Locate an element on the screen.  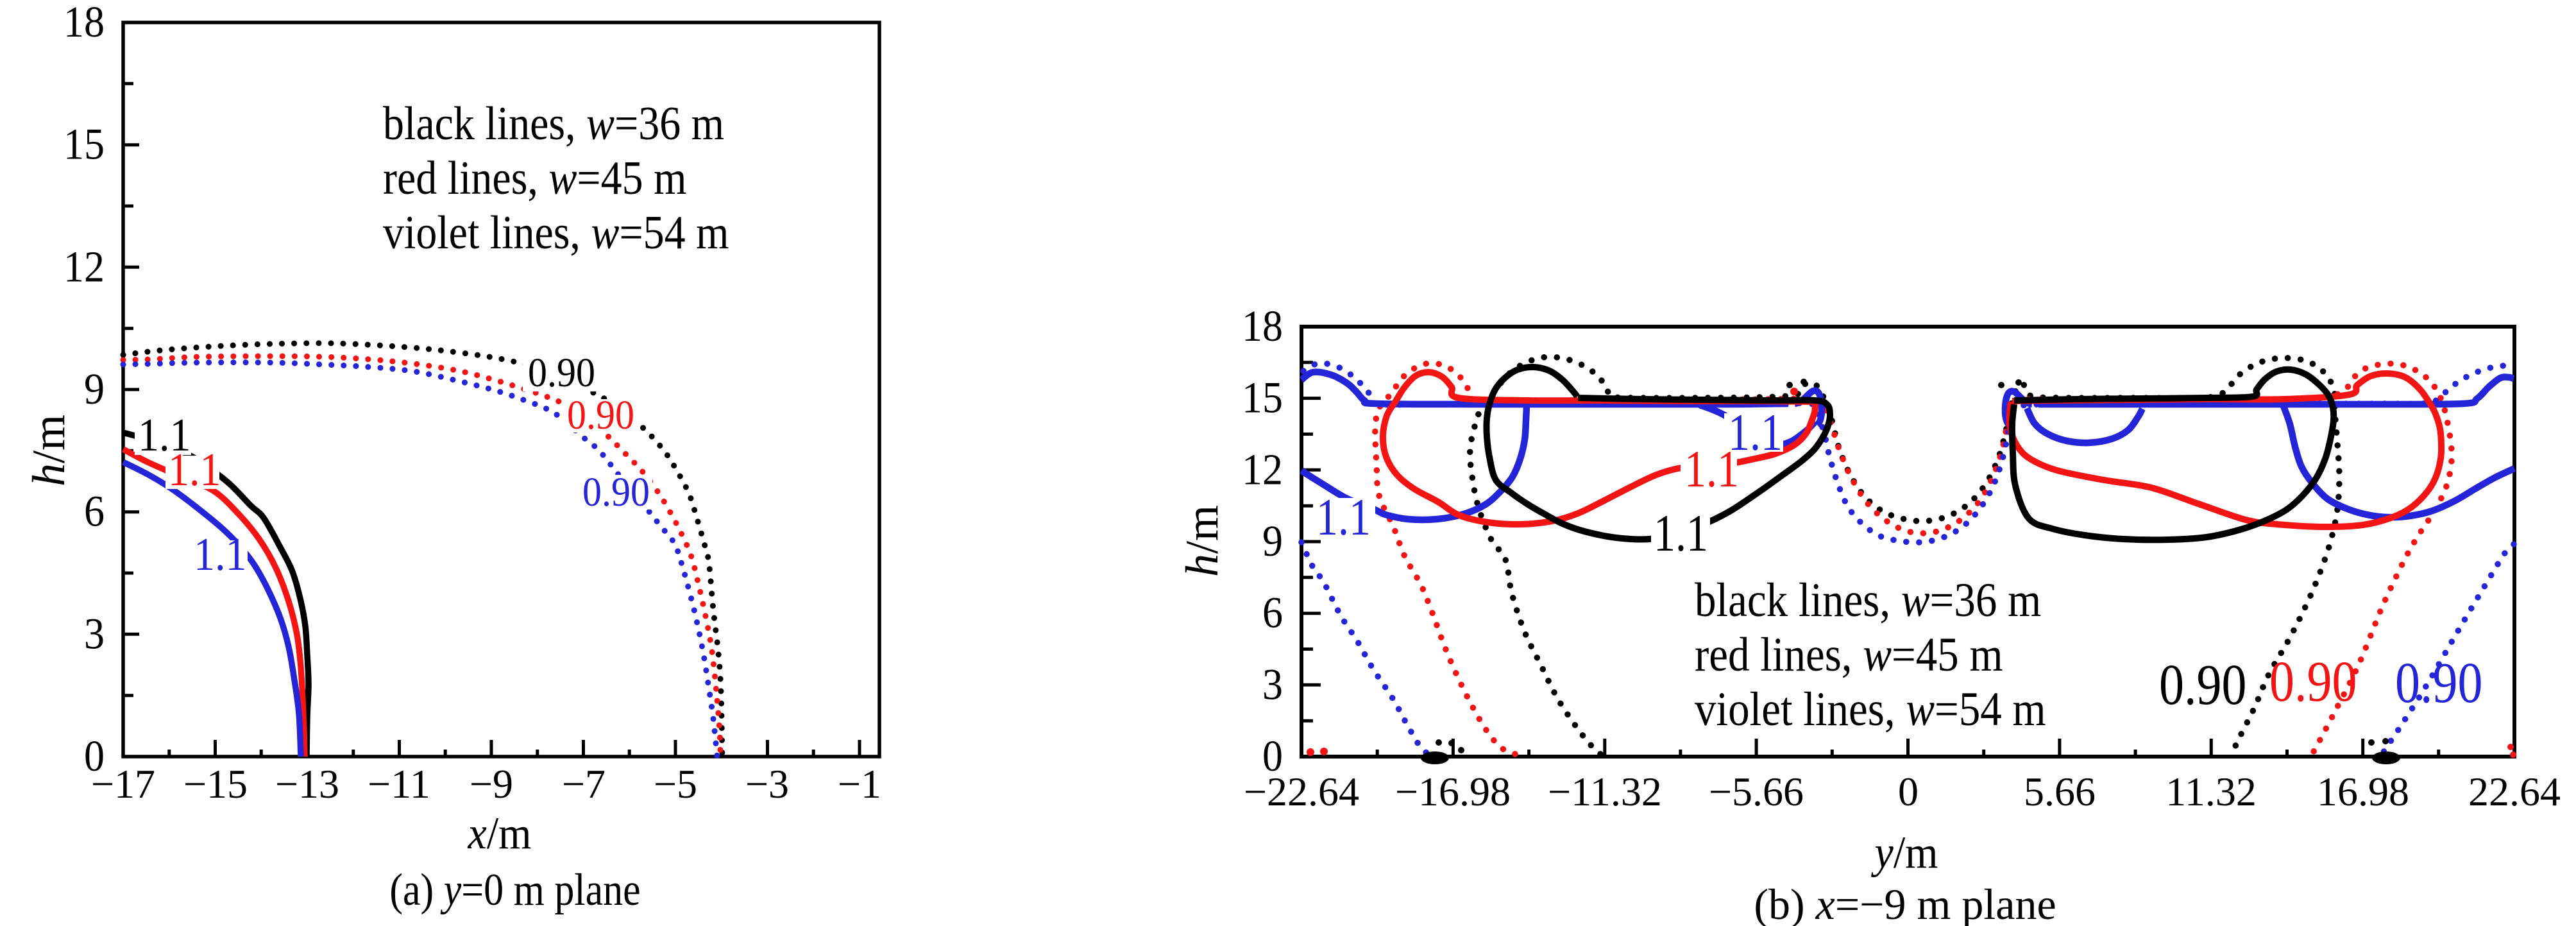
svg-text: −11 is located at coordinates (399, 784).